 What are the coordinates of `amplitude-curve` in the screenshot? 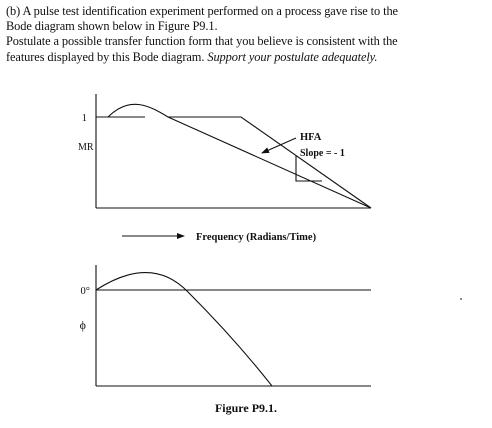 It's located at (234, 156).